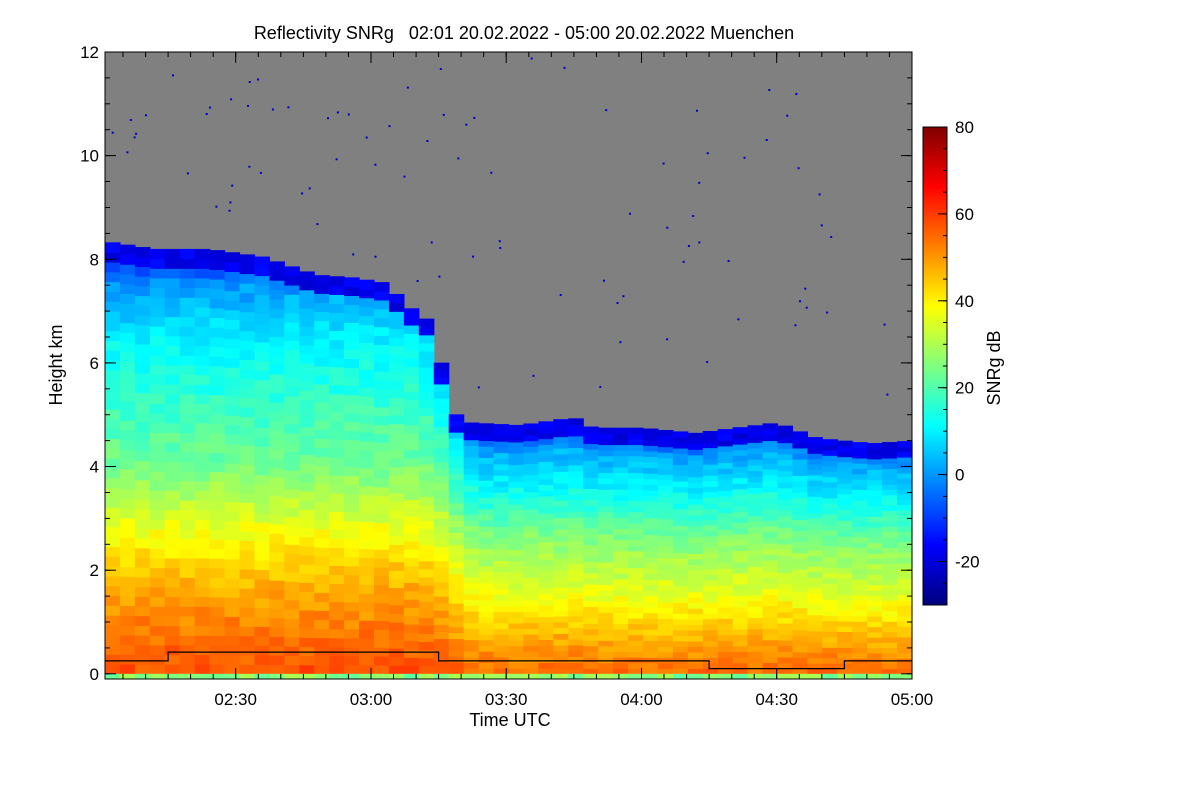 This screenshot has height=800, width=1200. Describe the element at coordinates (94, 259) in the screenshot. I see `y-tick-label: 8` at that location.